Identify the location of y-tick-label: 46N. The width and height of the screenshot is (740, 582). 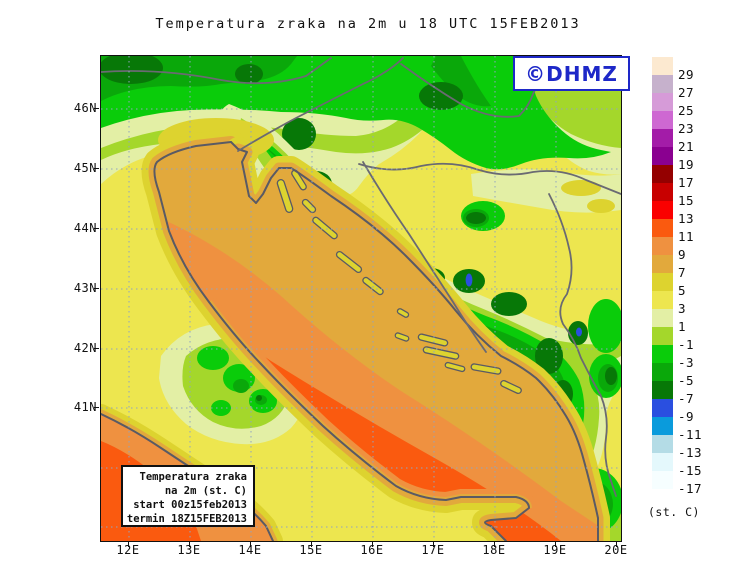
(85, 108).